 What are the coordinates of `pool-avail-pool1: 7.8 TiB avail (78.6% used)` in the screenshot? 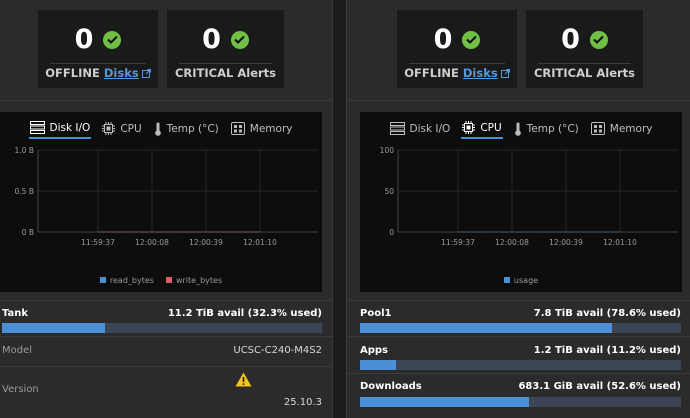 It's located at (607, 313).